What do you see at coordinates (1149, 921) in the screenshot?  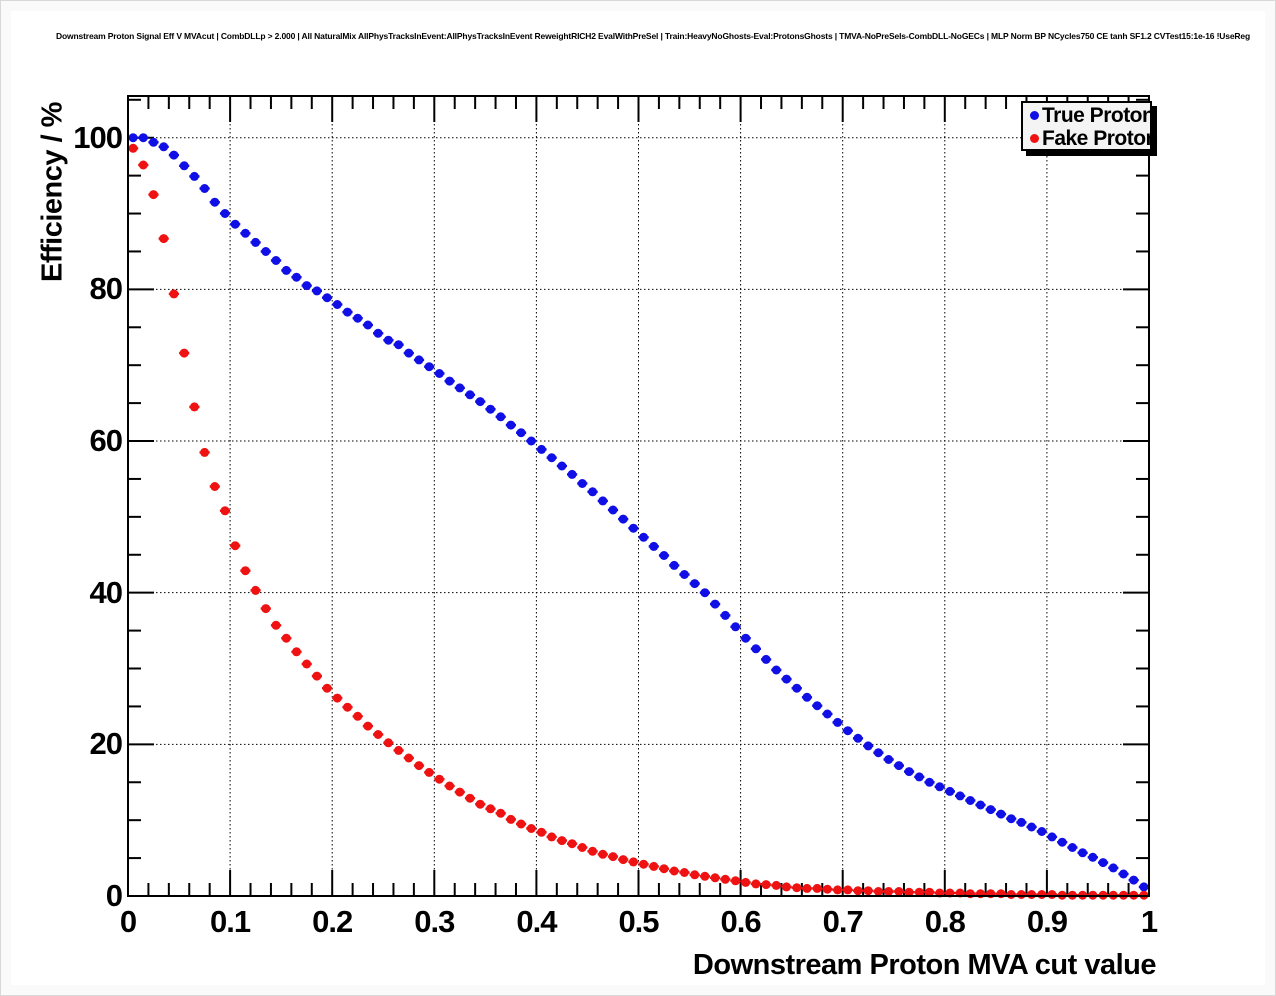 I see `x-tick-label: 1` at bounding box center [1149, 921].